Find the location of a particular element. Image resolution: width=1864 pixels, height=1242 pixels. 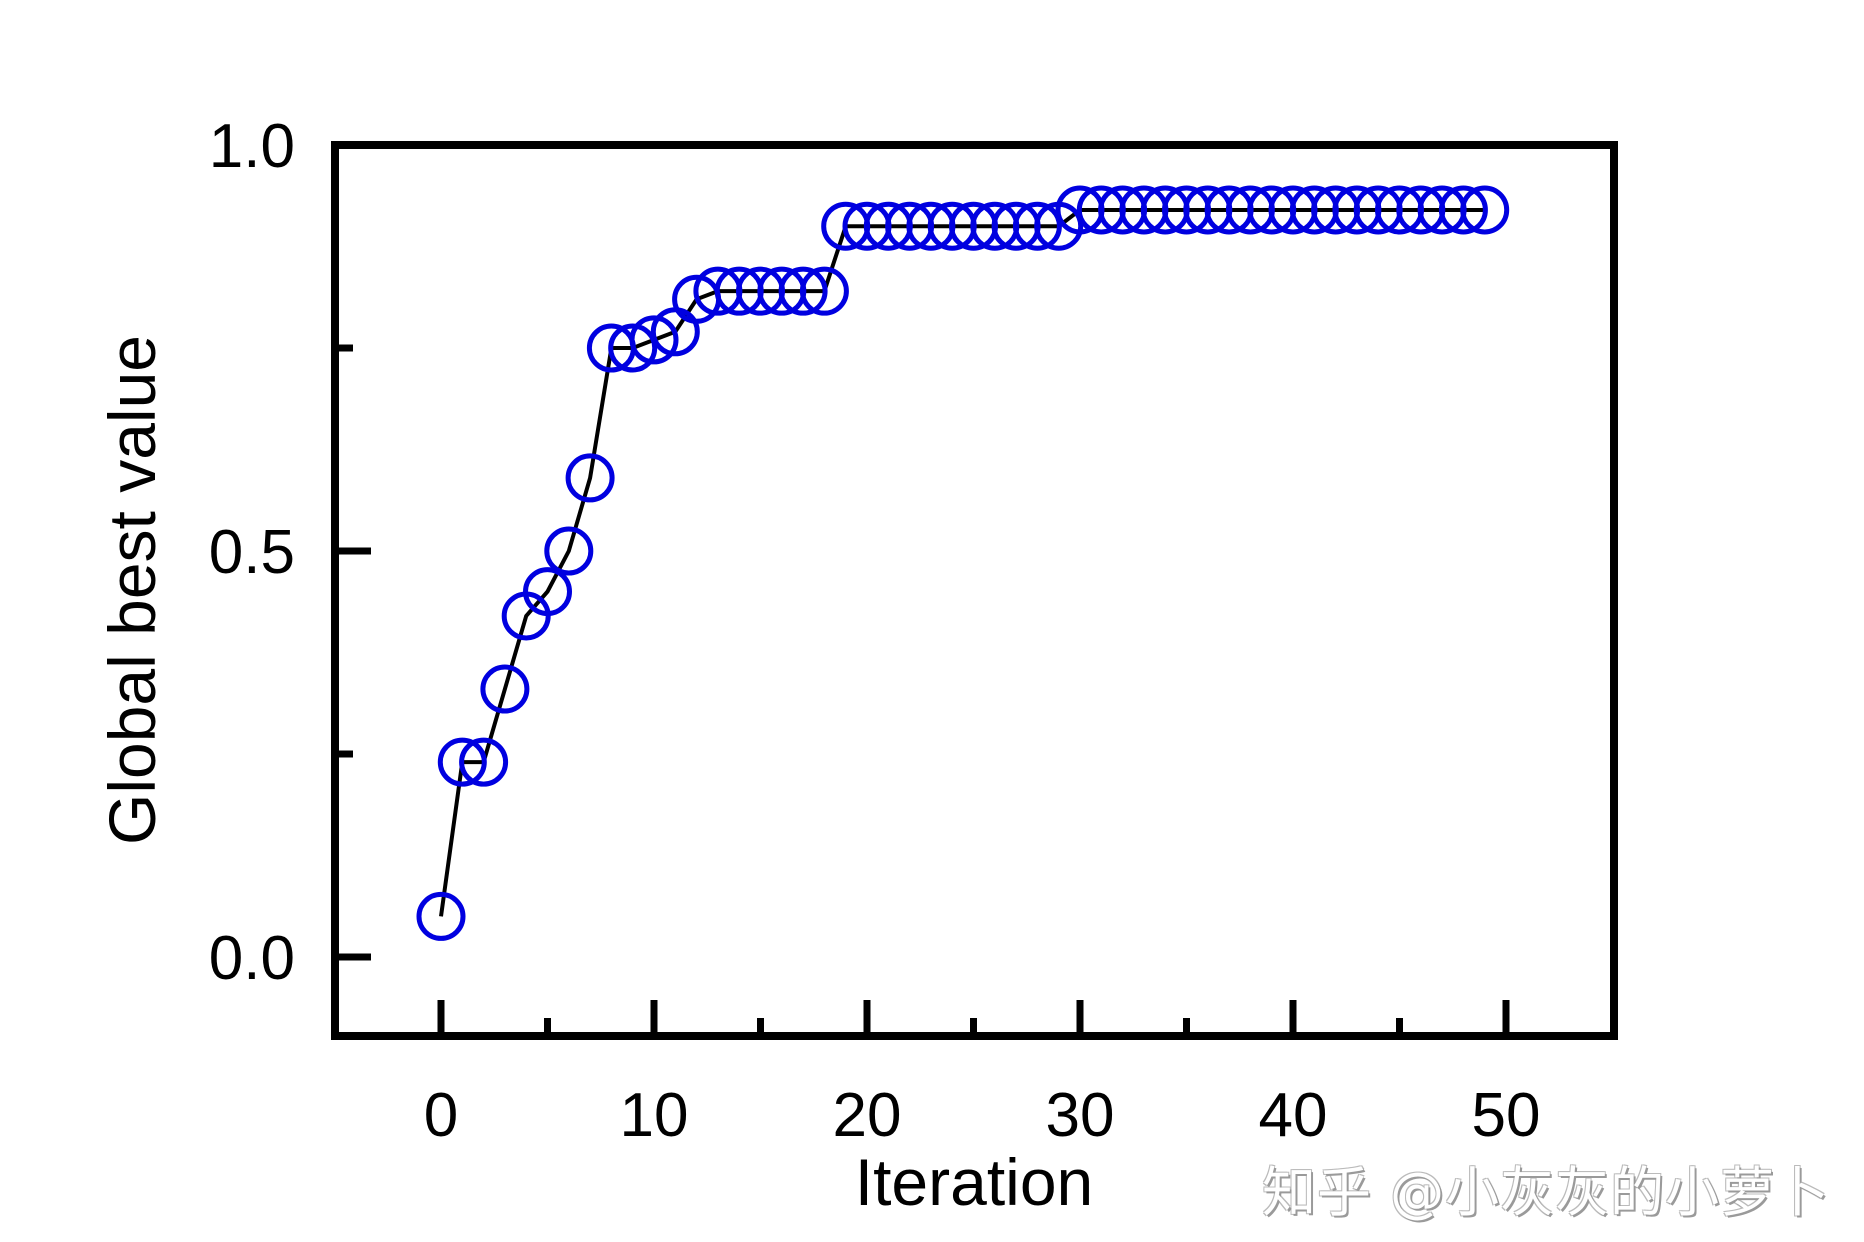

y-axis-title: Global best value is located at coordinates (132, 590).